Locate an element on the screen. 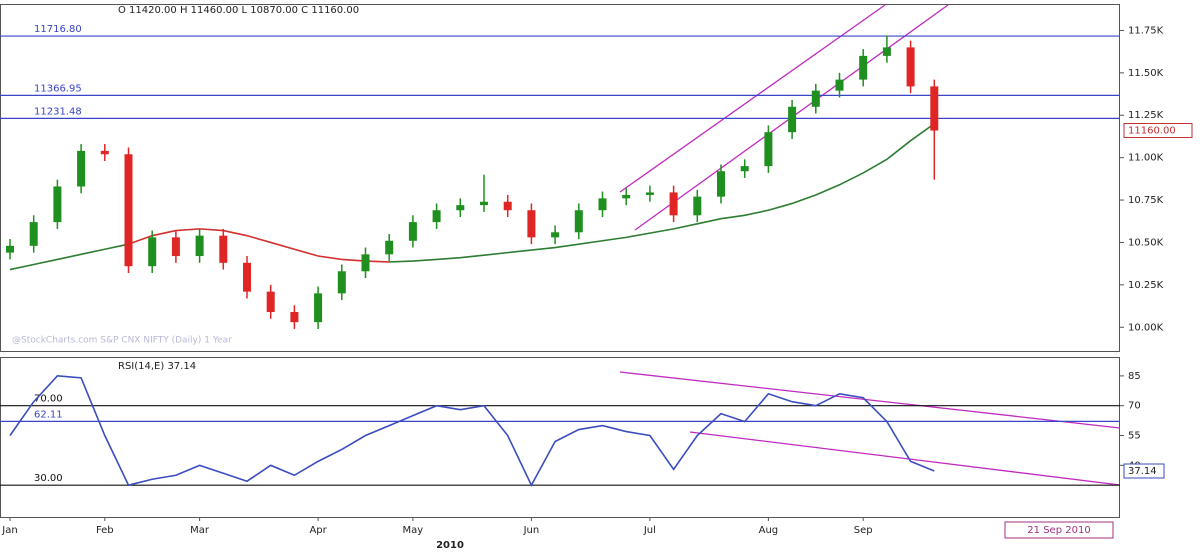 Image resolution: width=1200 pixels, height=553 pixels. reference-label: 62.11 is located at coordinates (48, 414).